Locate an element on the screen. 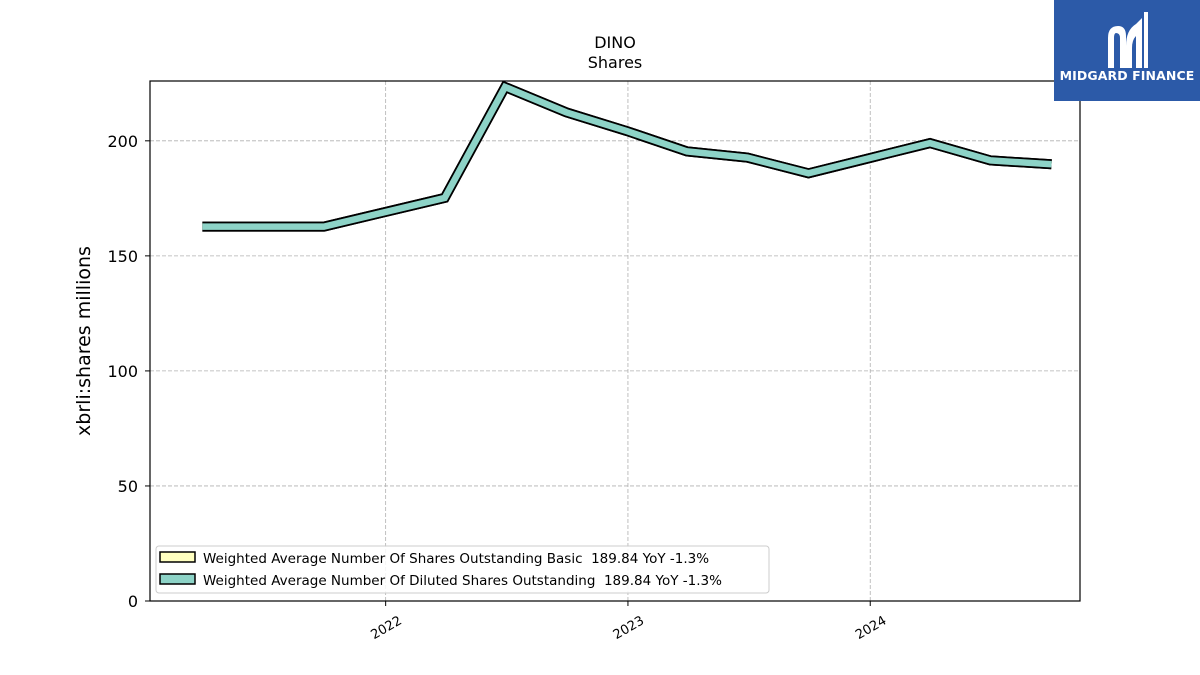 The width and height of the screenshot is (1200, 675). chart-title: DINO is located at coordinates (615, 42).